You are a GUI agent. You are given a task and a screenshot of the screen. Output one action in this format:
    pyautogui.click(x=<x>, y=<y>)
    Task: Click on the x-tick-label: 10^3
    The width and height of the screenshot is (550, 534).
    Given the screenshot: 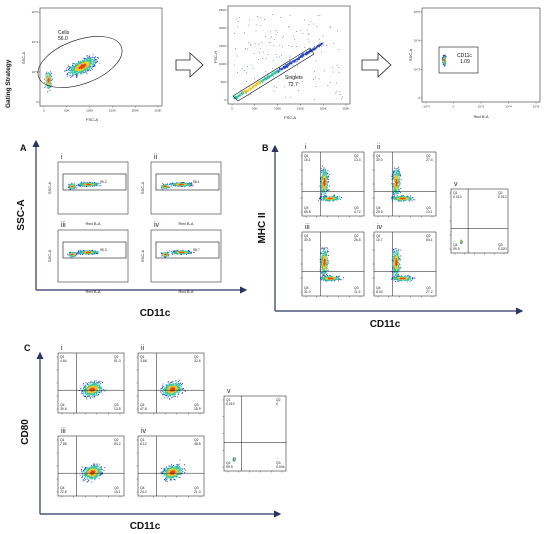 What is the action you would take?
    pyautogui.click(x=481, y=107)
    